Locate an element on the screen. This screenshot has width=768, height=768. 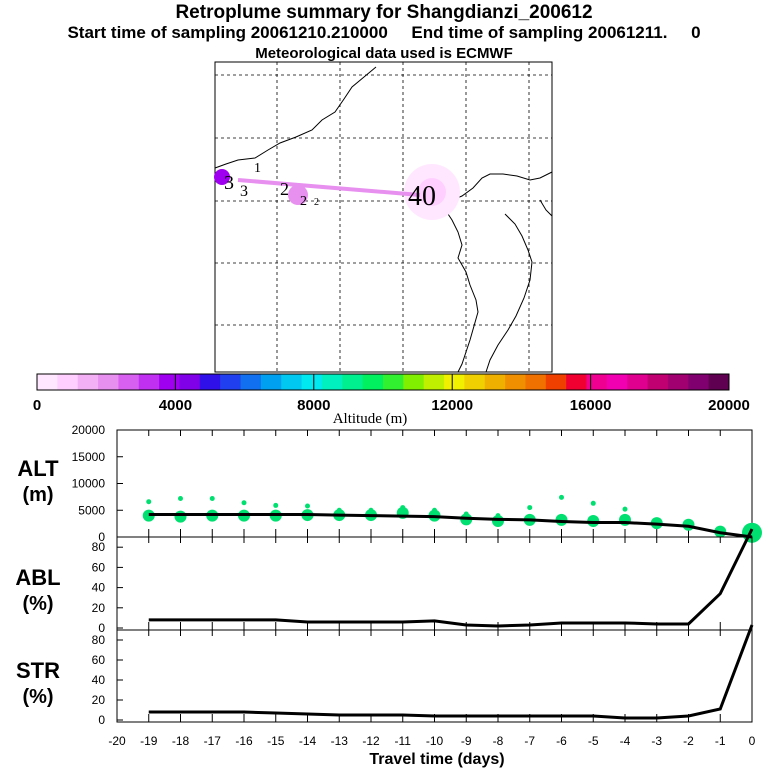
x-tick-label: -11 is located at coordinates (403, 741).